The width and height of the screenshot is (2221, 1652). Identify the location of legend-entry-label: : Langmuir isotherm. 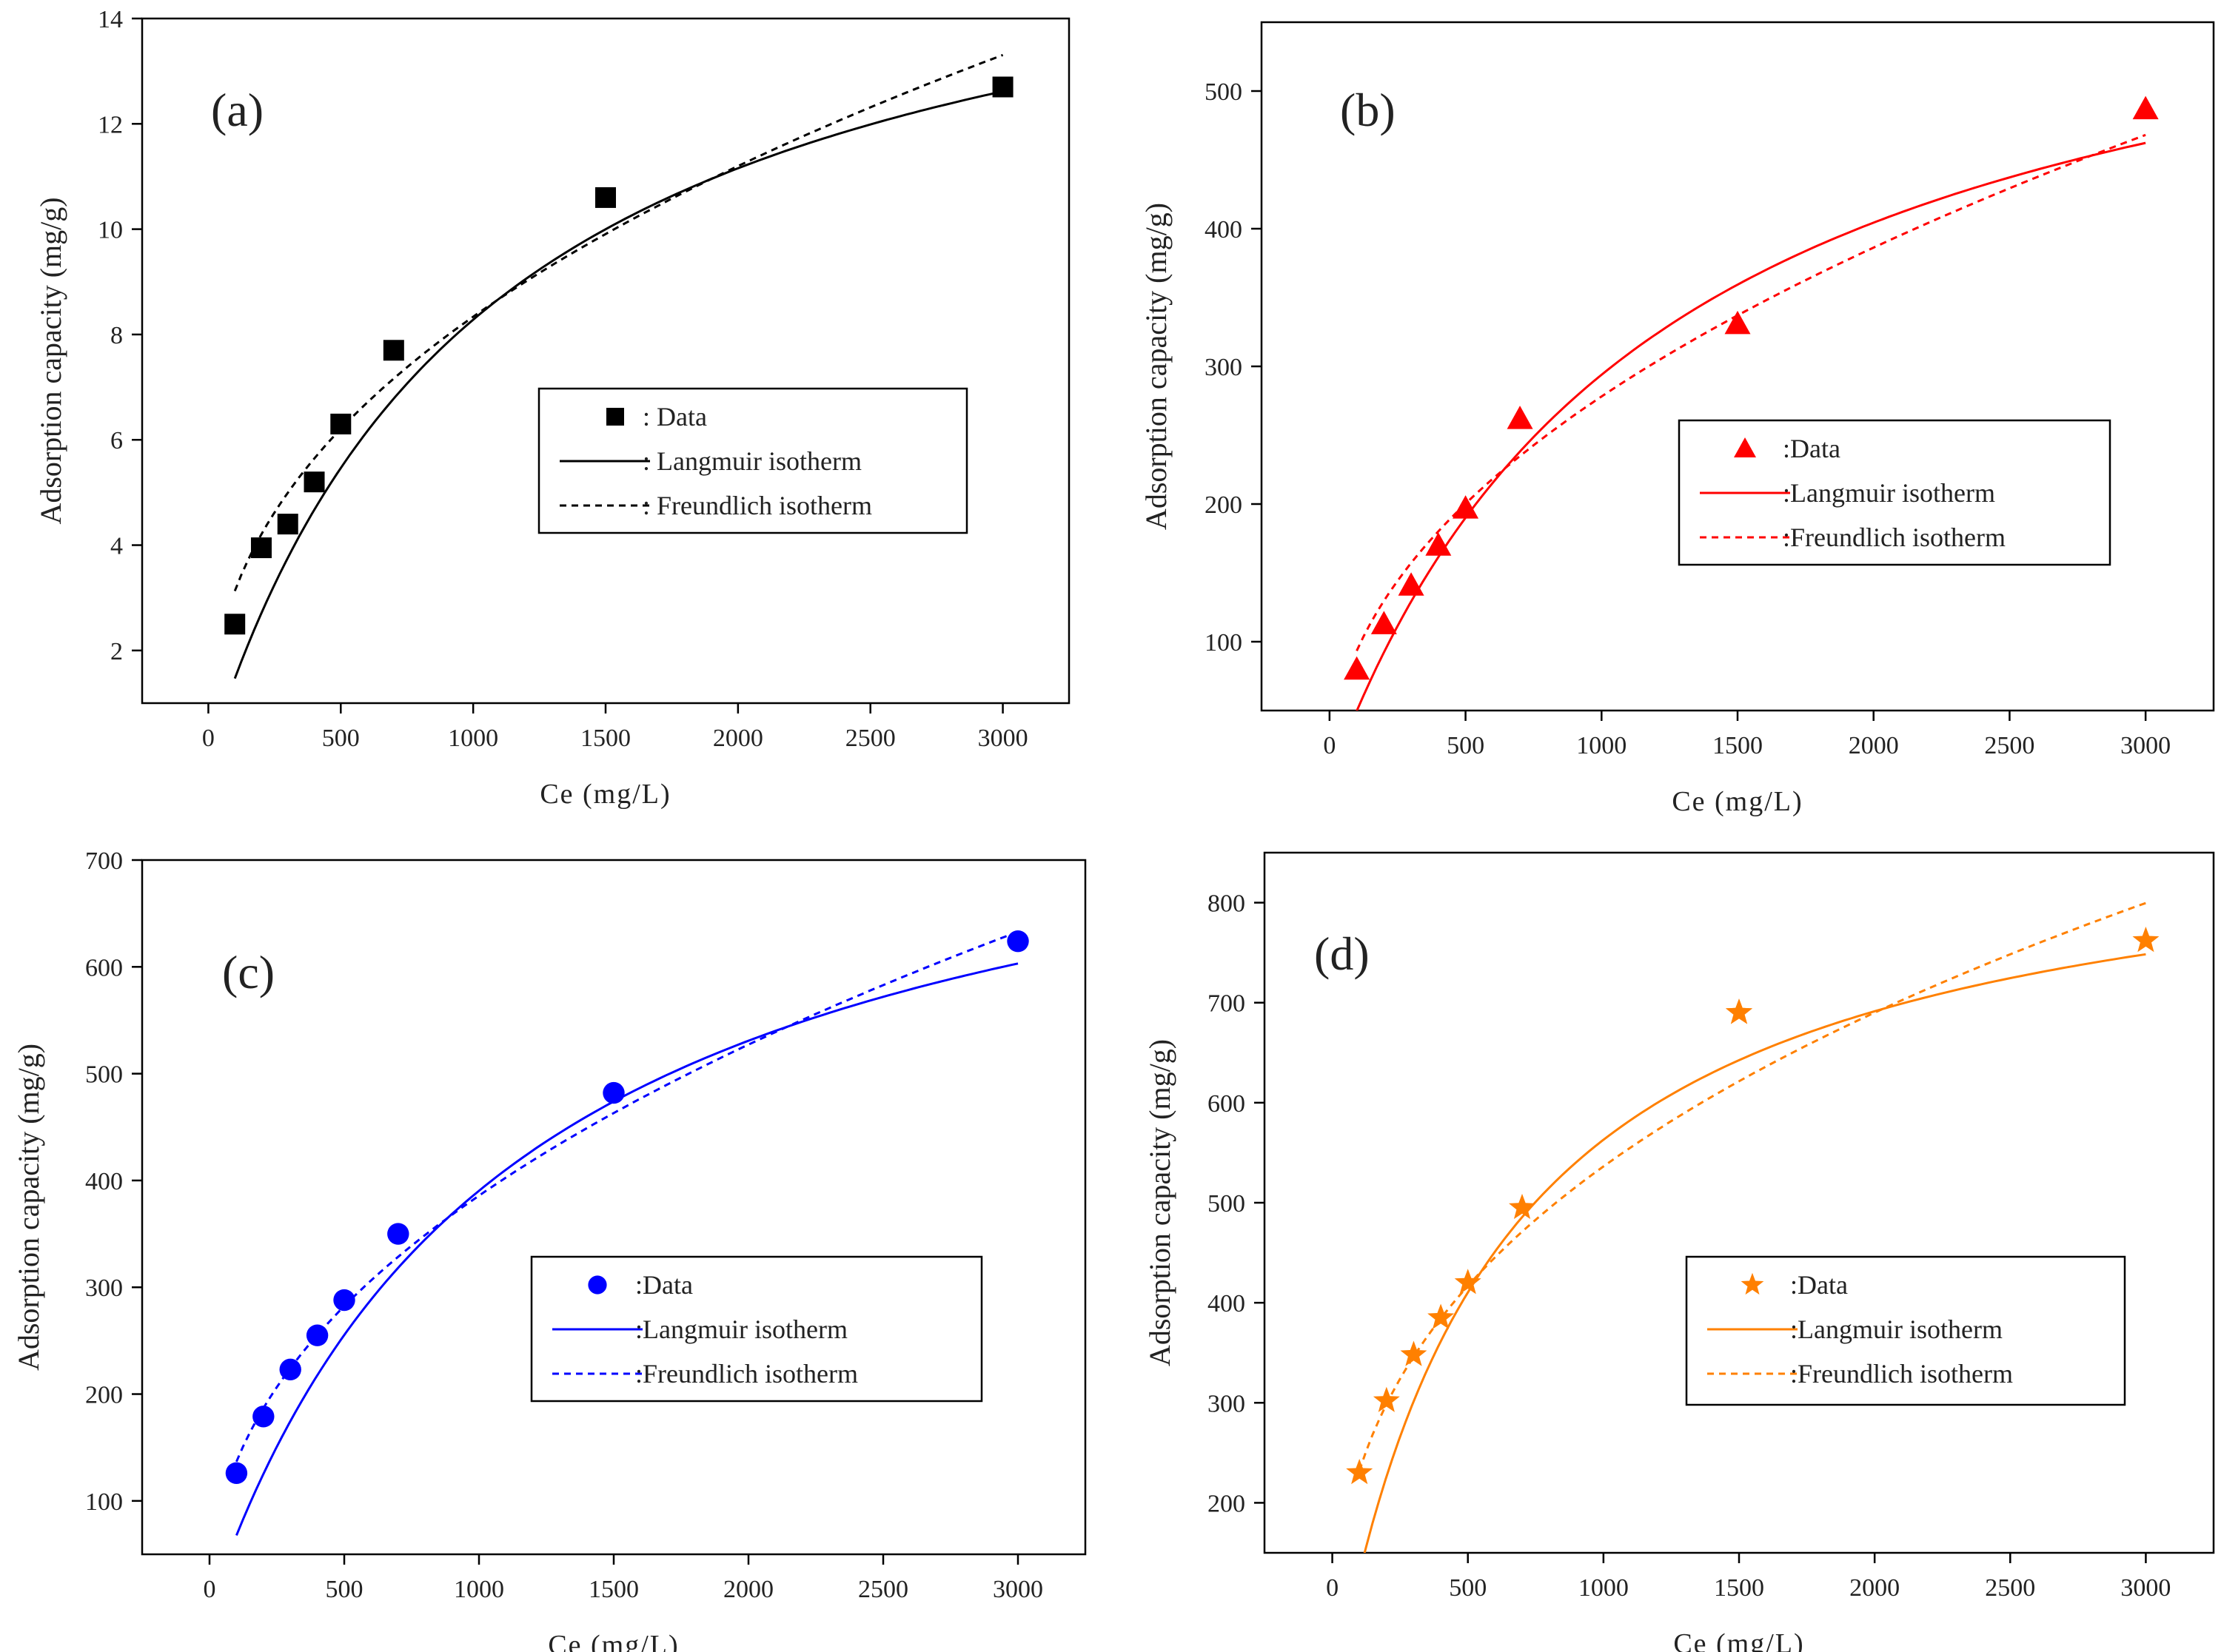
(752, 461).